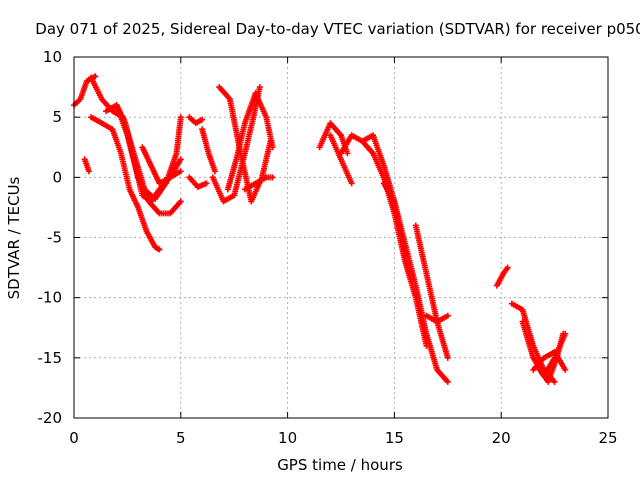 Image resolution: width=640 pixels, height=480 pixels. What do you see at coordinates (50, 418) in the screenshot?
I see `y-tick-label: -20` at bounding box center [50, 418].